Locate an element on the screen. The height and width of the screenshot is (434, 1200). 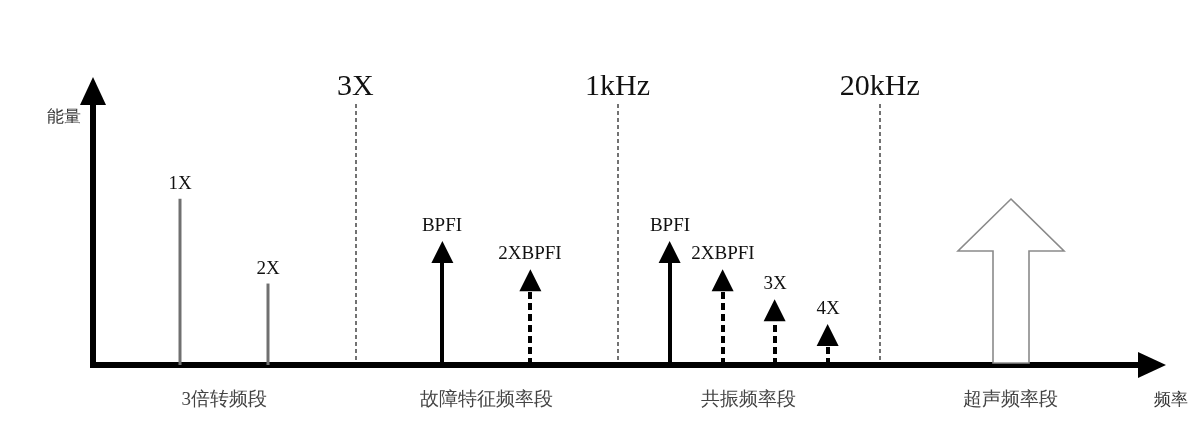
series-label: 4X is located at coordinates (828, 308).